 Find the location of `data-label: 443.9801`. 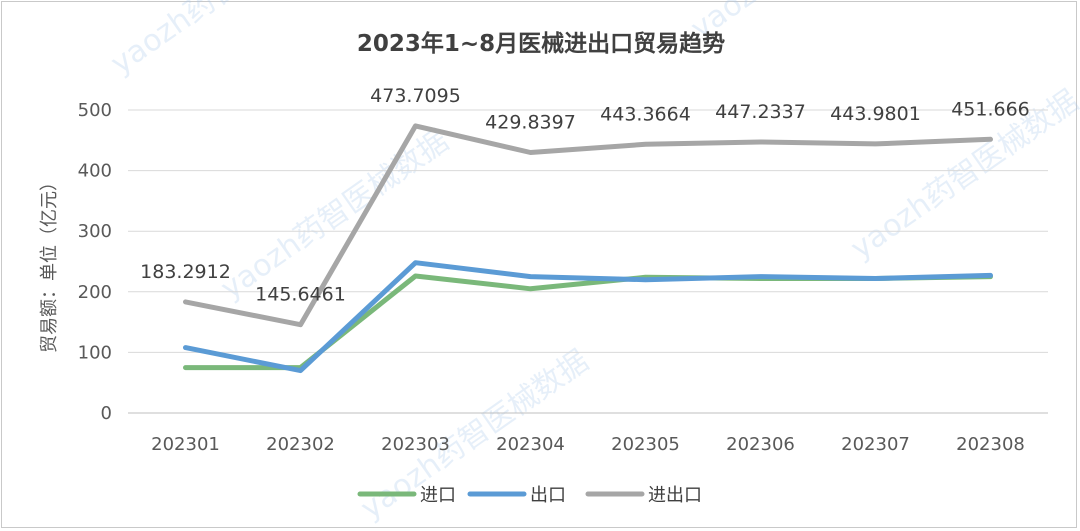

data-label: 443.9801 is located at coordinates (875, 114).